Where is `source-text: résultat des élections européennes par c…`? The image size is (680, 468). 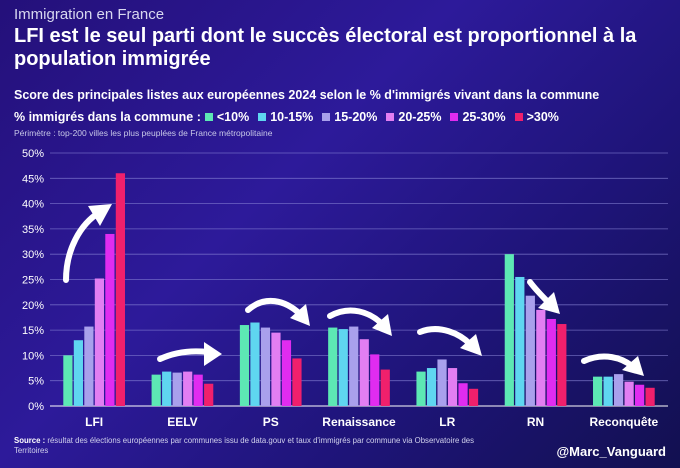
source-text: résultat des élections européennes par c… is located at coordinates (244, 445).